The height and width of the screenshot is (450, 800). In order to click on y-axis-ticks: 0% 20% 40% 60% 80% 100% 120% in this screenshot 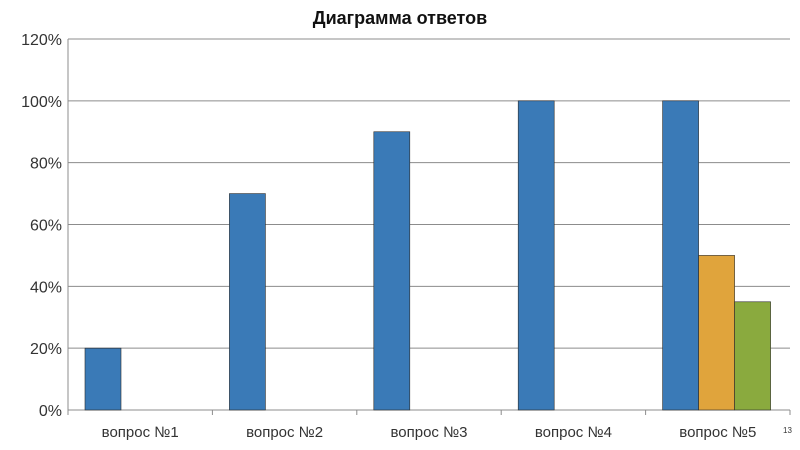, I will do `click(41, 226)`.